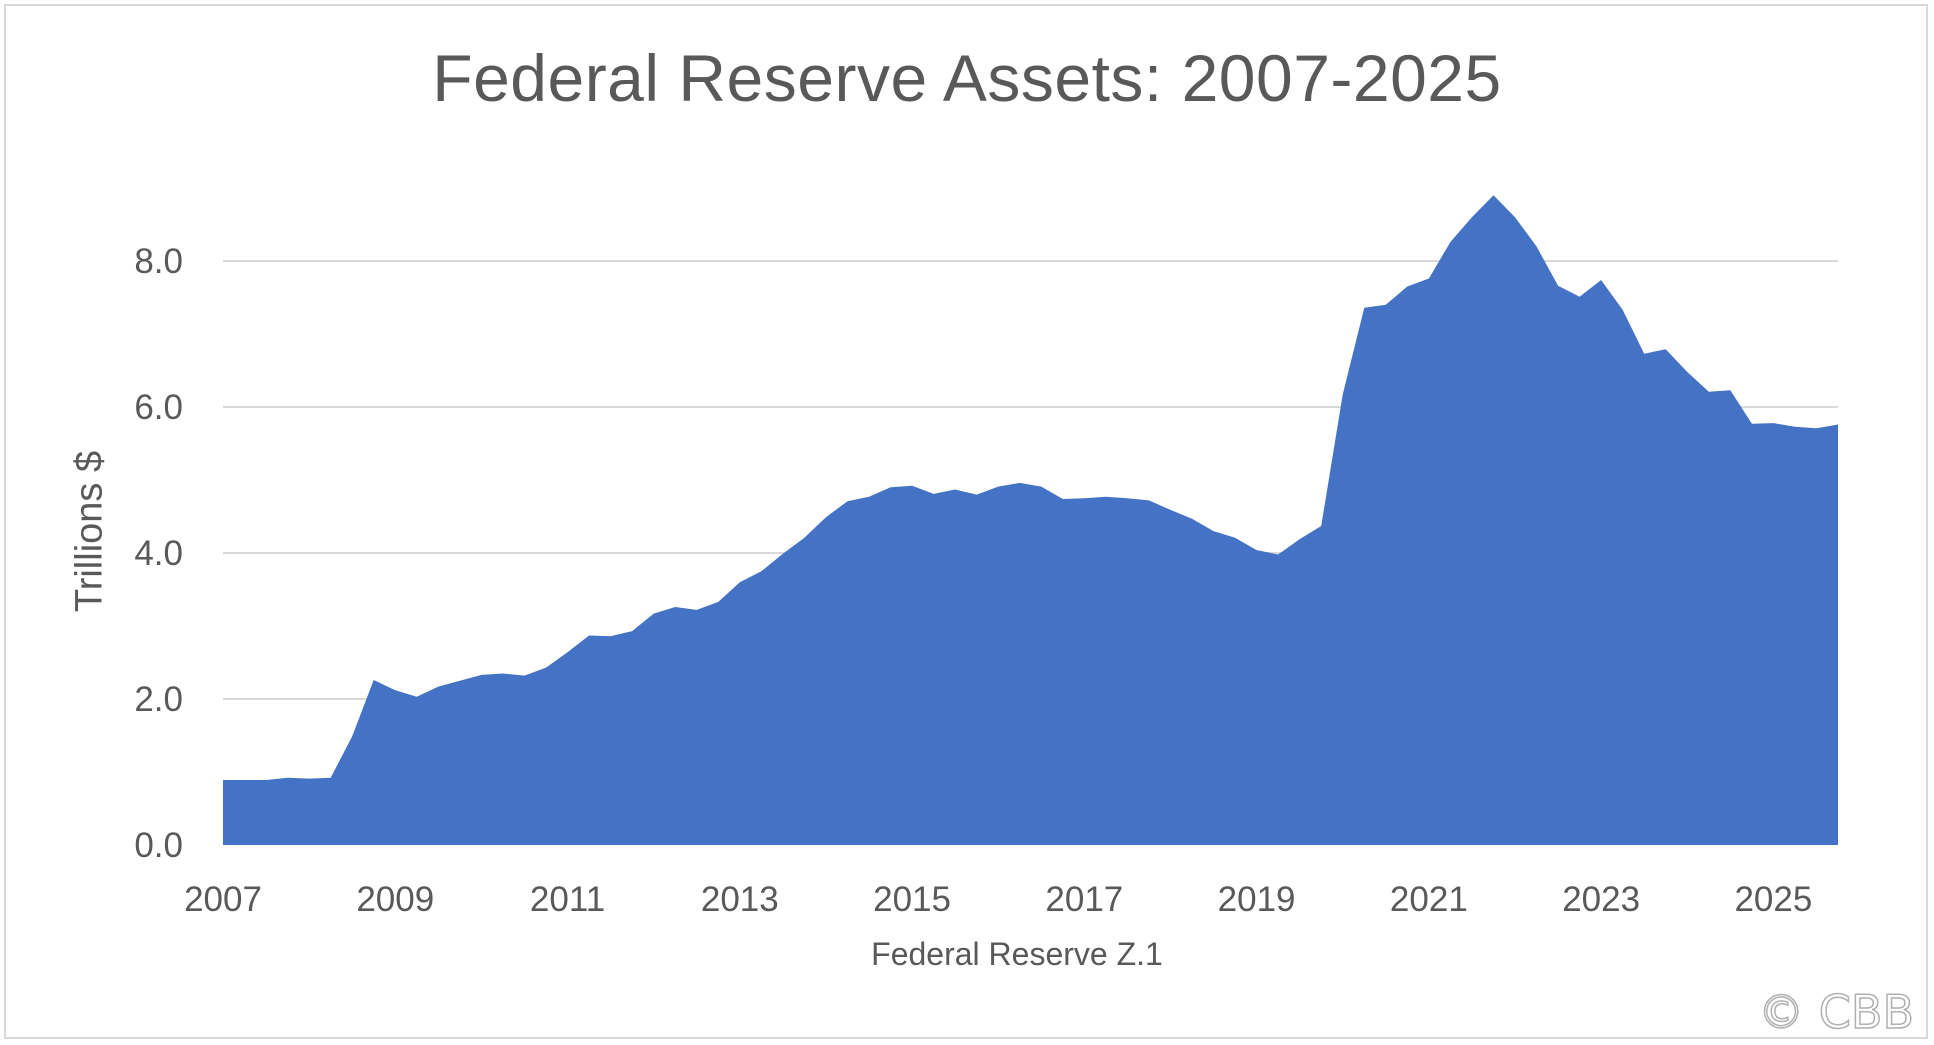 The image size is (1934, 1045). What do you see at coordinates (223, 899) in the screenshot?
I see `x-tick-label: 2007` at bounding box center [223, 899].